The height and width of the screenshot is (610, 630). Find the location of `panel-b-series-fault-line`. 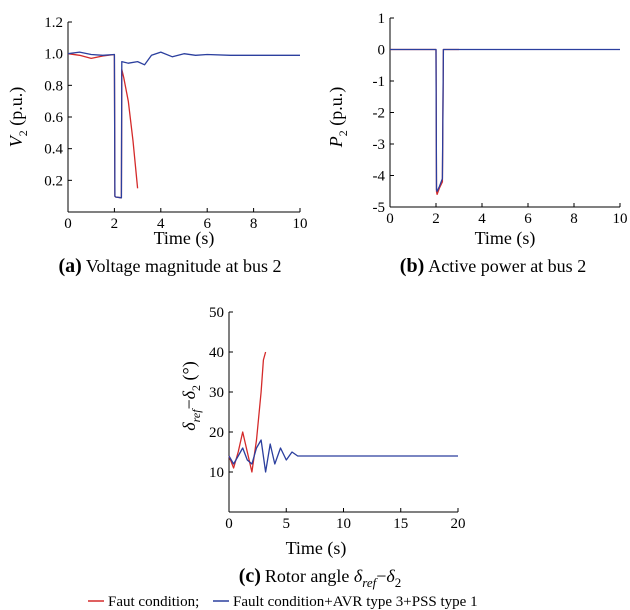

panel-b-series-fault-line is located at coordinates (424, 122).